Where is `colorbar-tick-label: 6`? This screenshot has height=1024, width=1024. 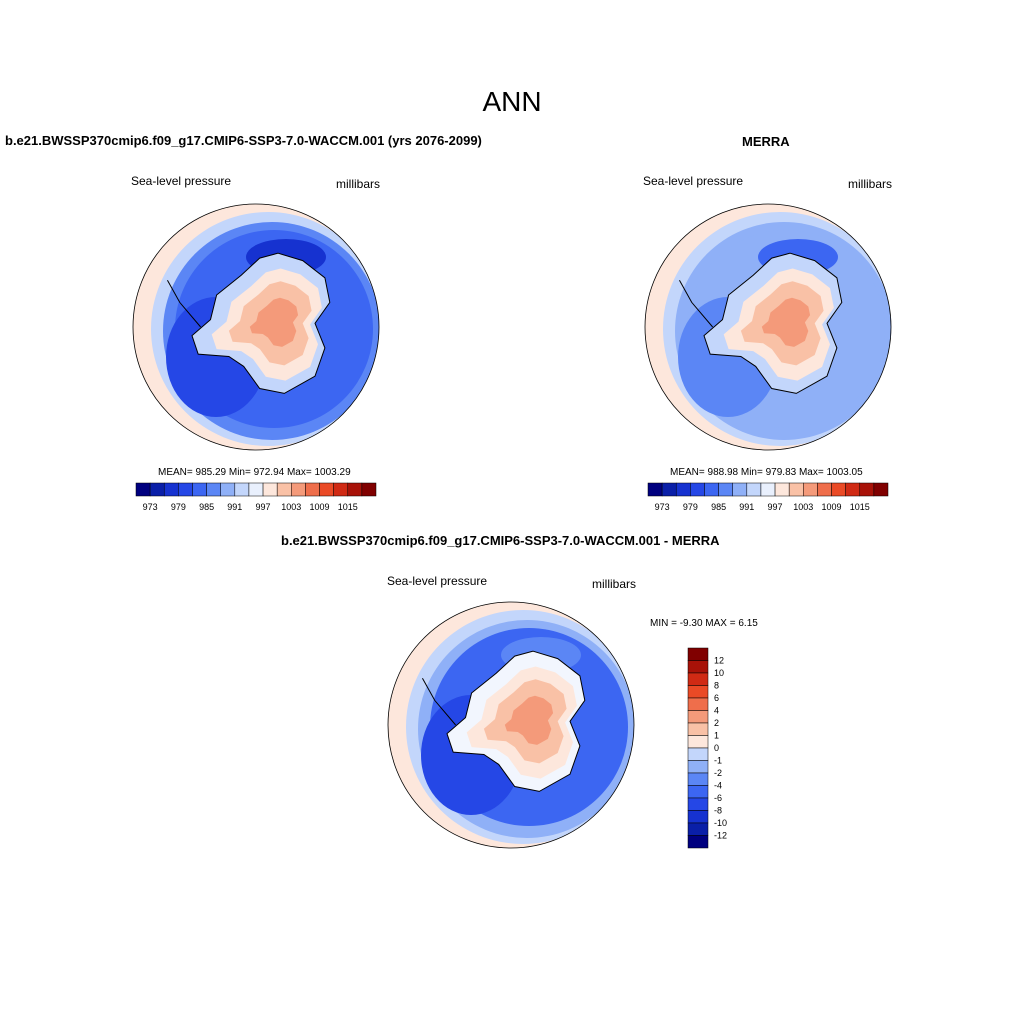 colorbar-tick-label: 6 is located at coordinates (716, 698).